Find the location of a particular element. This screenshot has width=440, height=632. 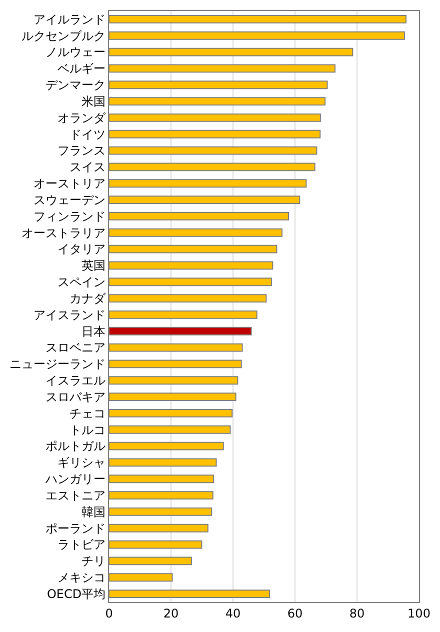

y-tick-label: 韓国 is located at coordinates (94, 511).